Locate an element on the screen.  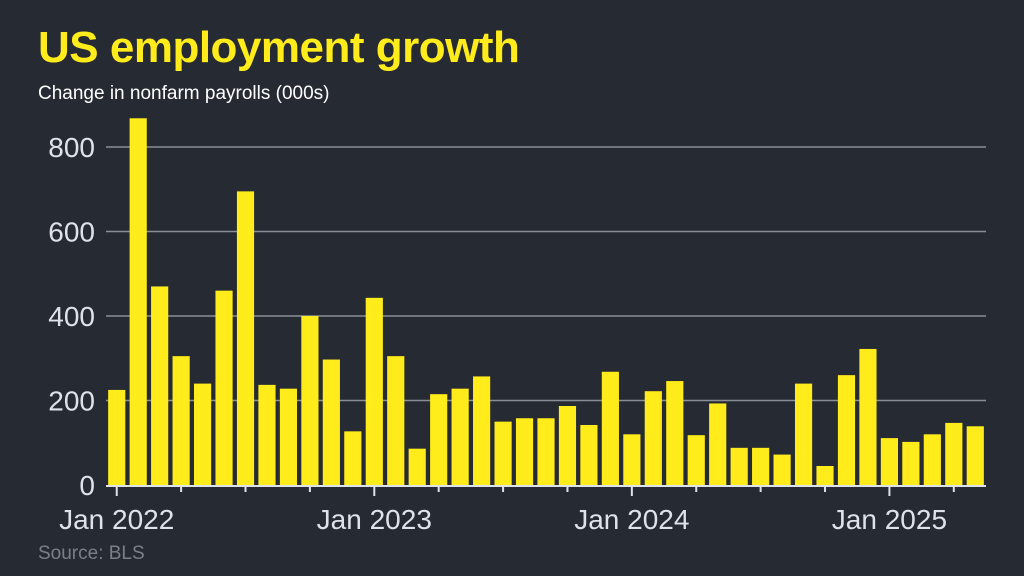
y-tick-label: 200 is located at coordinates (71, 401).